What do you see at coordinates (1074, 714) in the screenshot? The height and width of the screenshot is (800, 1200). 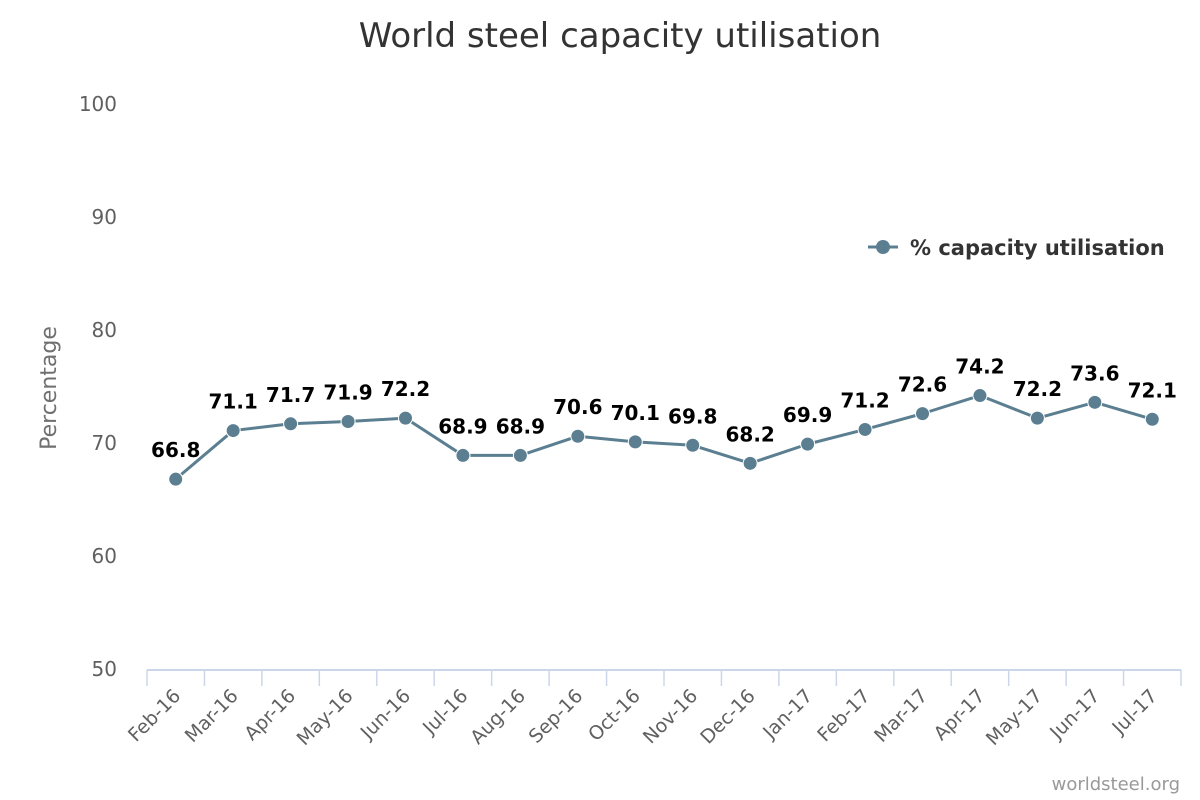 I see `x-tick-label: Jun-17` at bounding box center [1074, 714].